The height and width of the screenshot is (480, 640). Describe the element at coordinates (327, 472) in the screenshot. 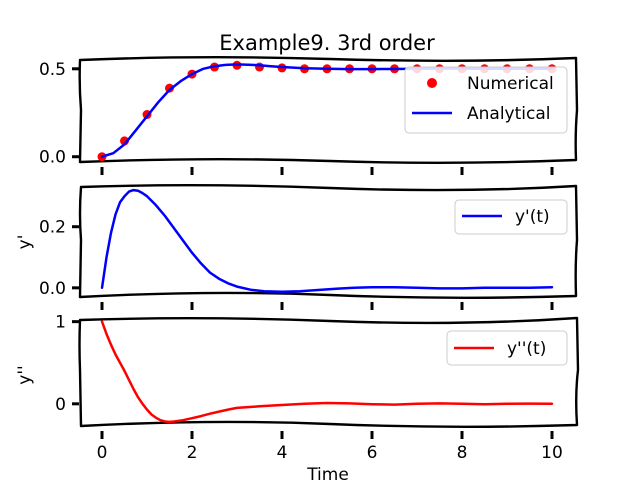

I see `x-axis-label: Time` at that location.